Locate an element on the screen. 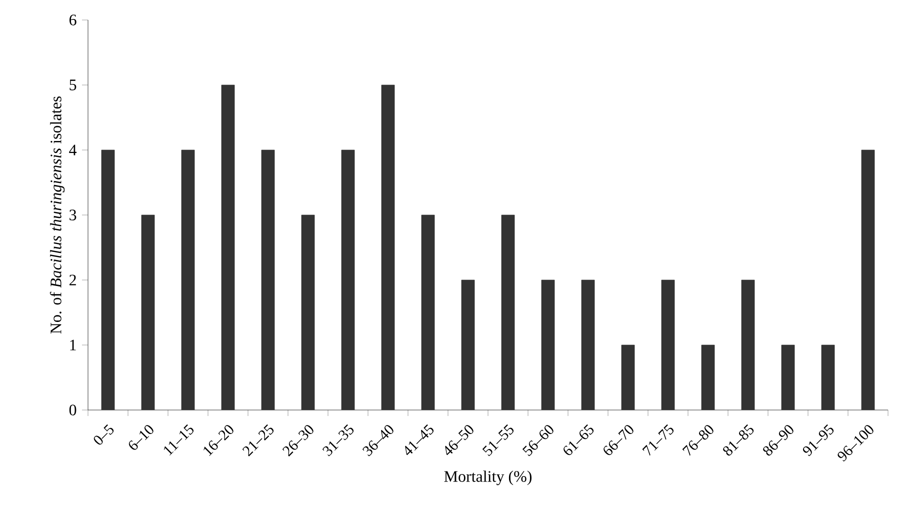 The image size is (901, 519). y-tick-label: 0 is located at coordinates (72, 410).